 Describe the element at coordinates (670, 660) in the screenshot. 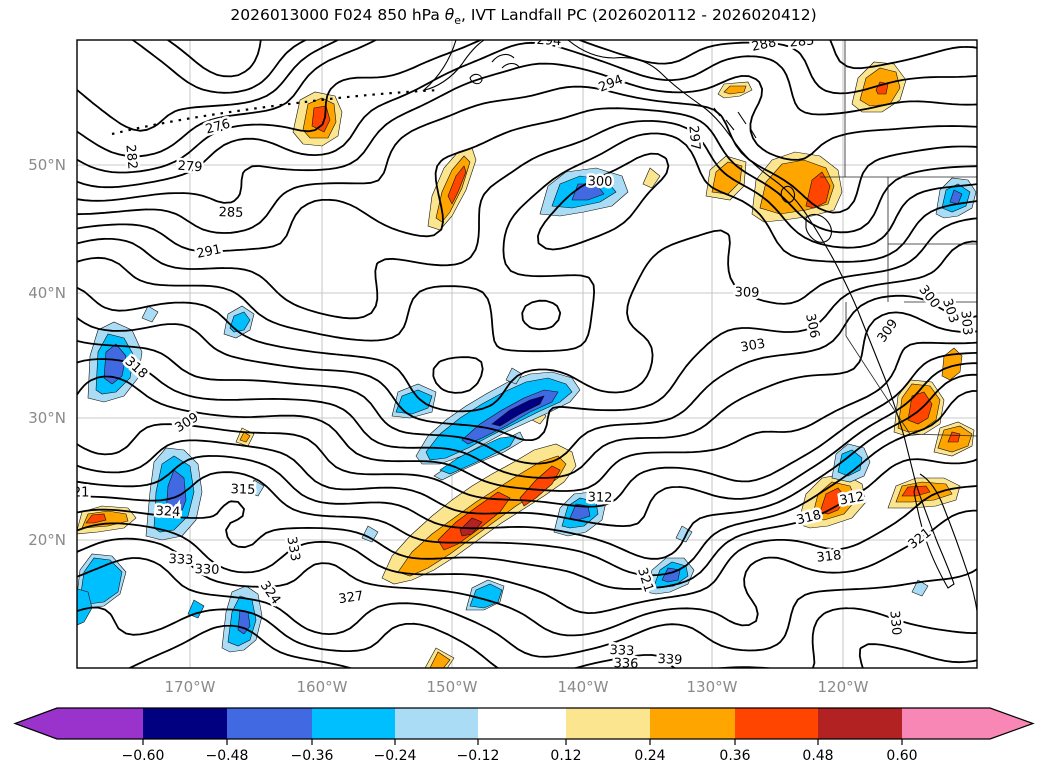

I see `contour-label-339: 339` at that location.